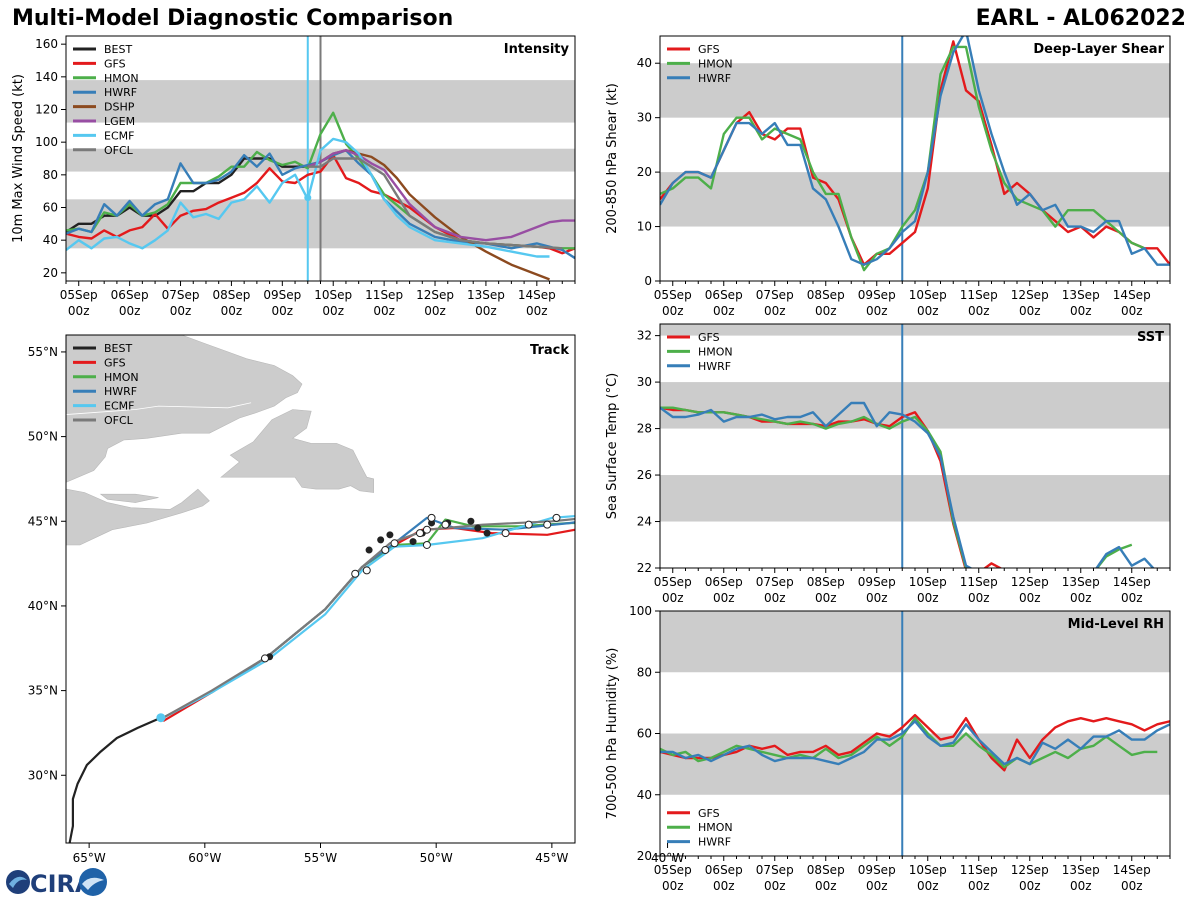 This screenshot has height=900, width=1200. I want to click on y-tick-label: 22, so click(644, 568).